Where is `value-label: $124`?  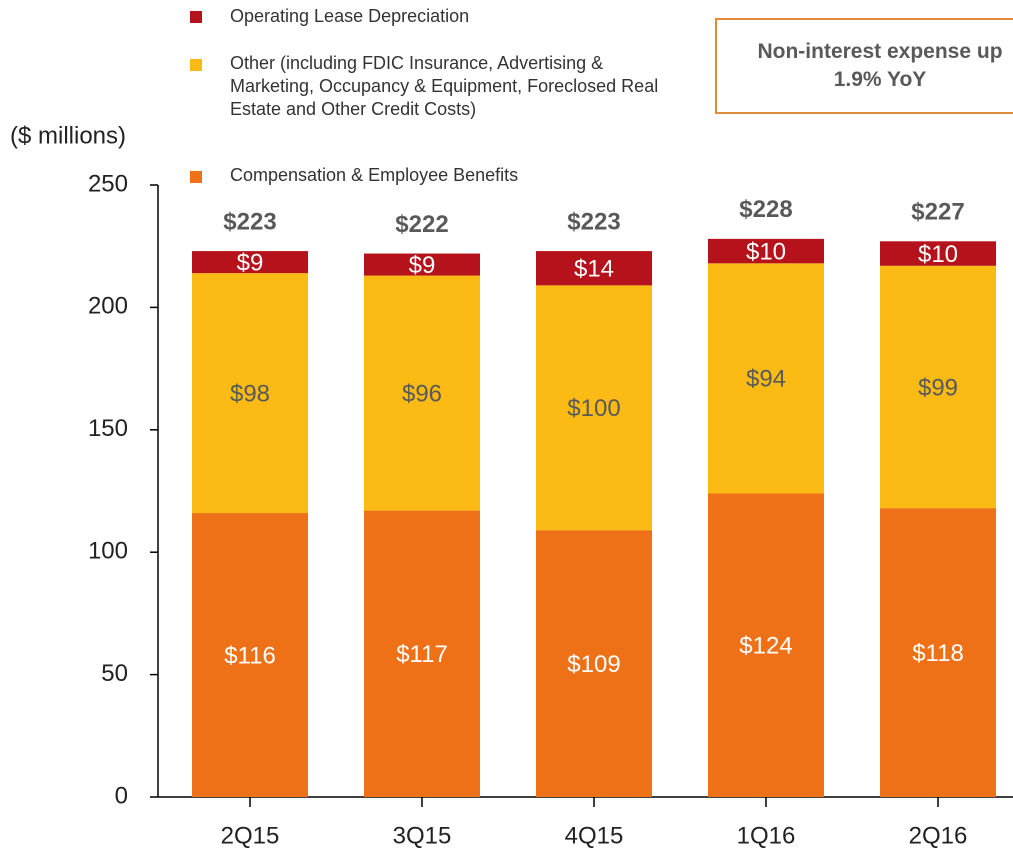
value-label: $124 is located at coordinates (765, 646).